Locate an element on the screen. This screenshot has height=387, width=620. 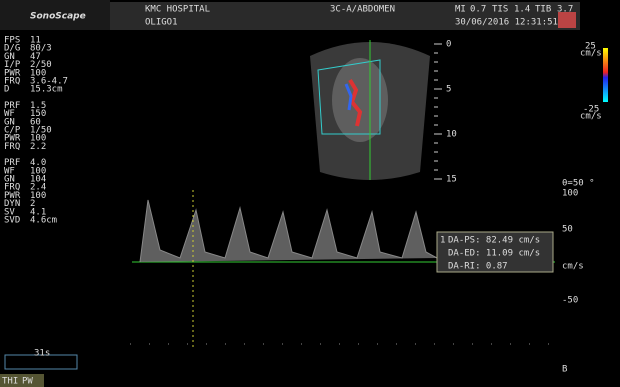
probe: 3C-A/ABDOMEN is located at coordinates (362, 10).